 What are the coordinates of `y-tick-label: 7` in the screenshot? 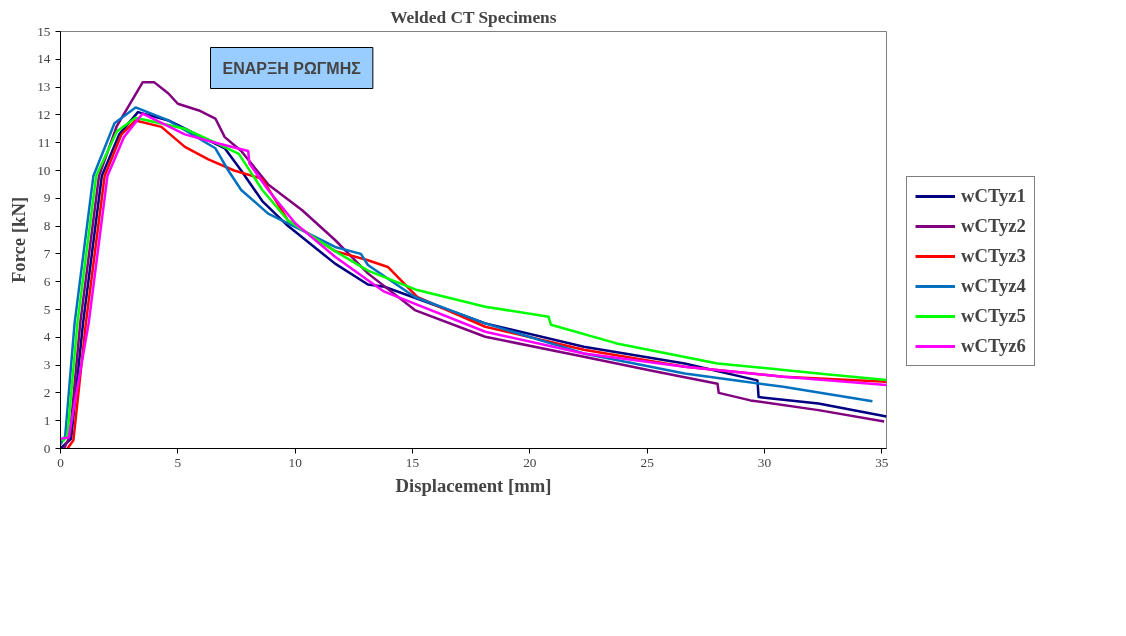 It's located at (47, 253).